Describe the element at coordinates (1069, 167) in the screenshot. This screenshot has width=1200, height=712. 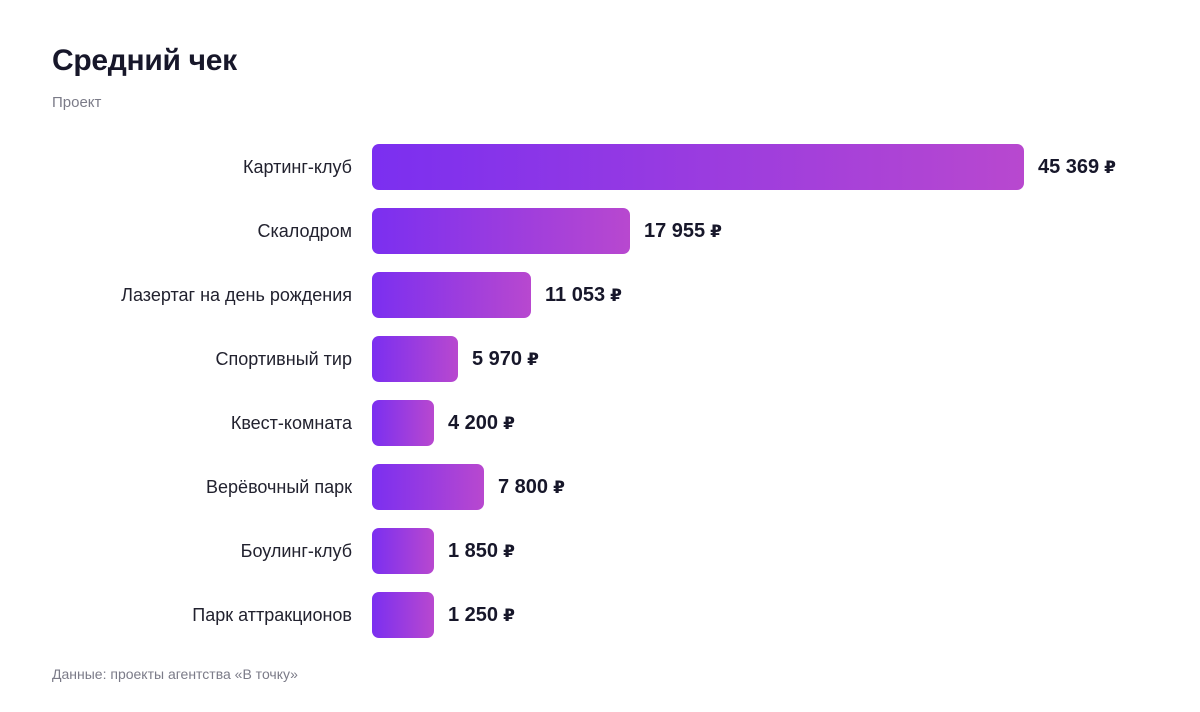
I see `value-number: 45 369` at that location.